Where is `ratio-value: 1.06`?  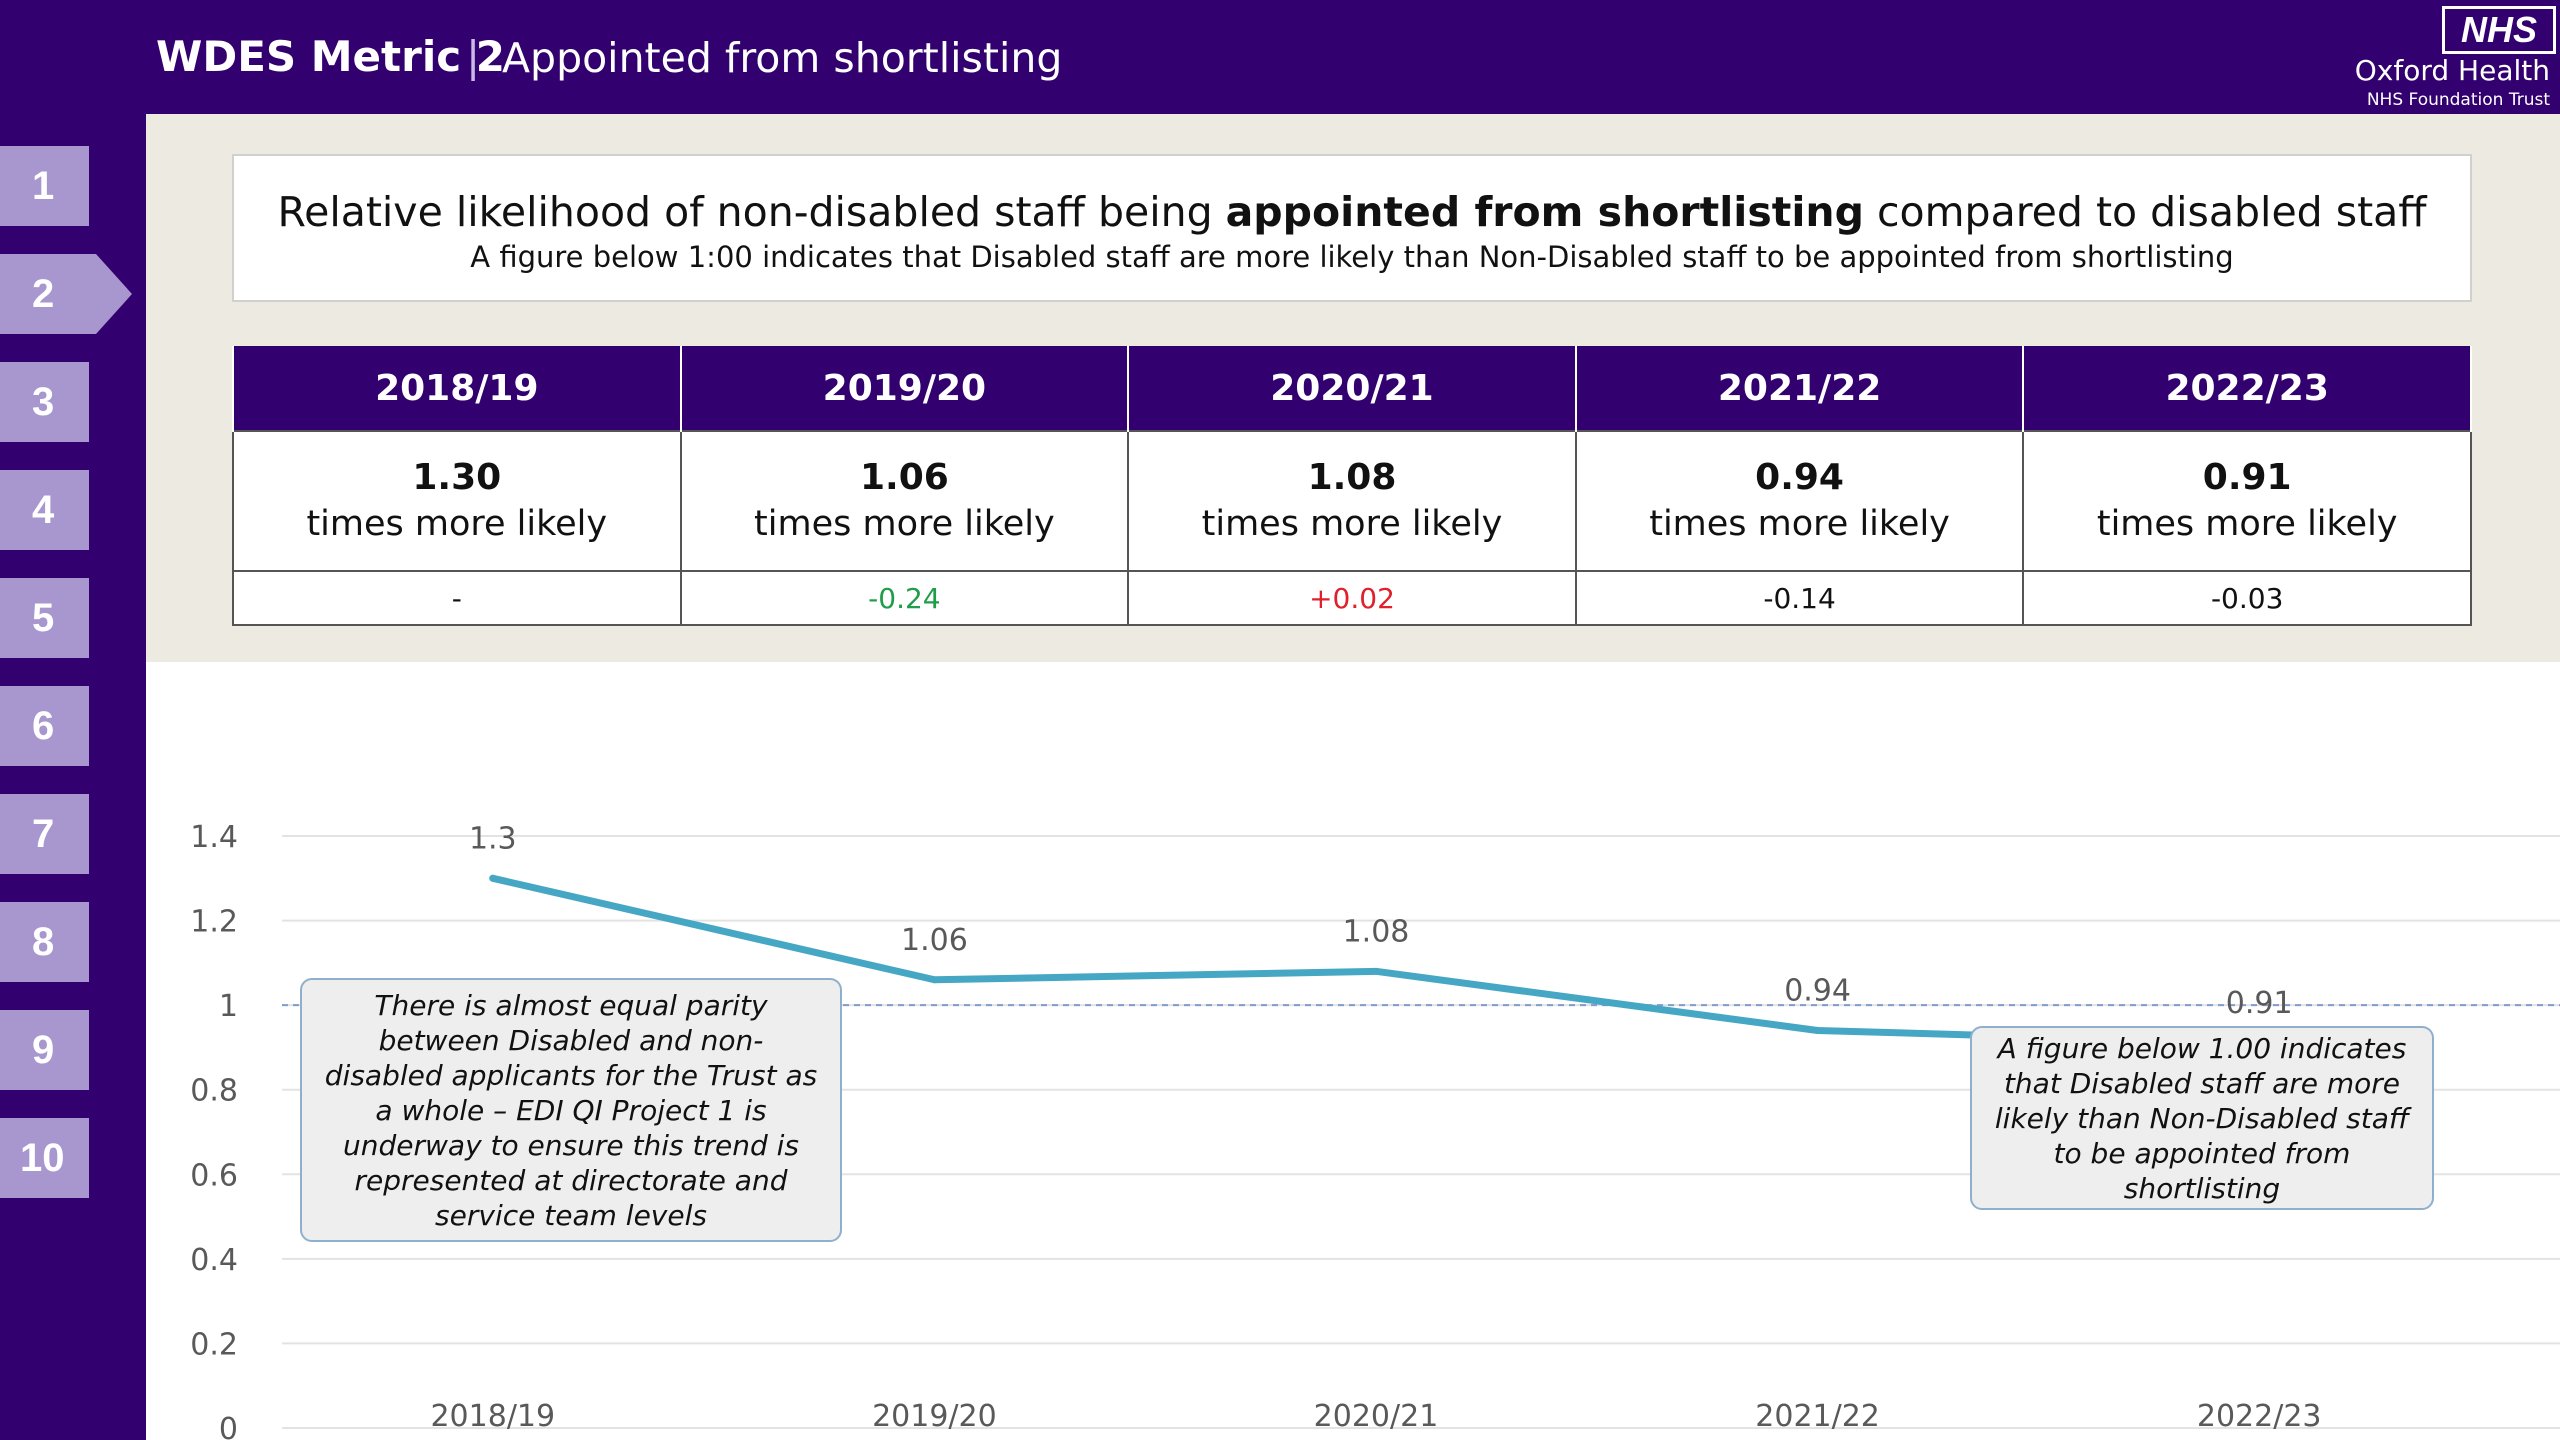 ratio-value: 1.06 is located at coordinates (904, 477).